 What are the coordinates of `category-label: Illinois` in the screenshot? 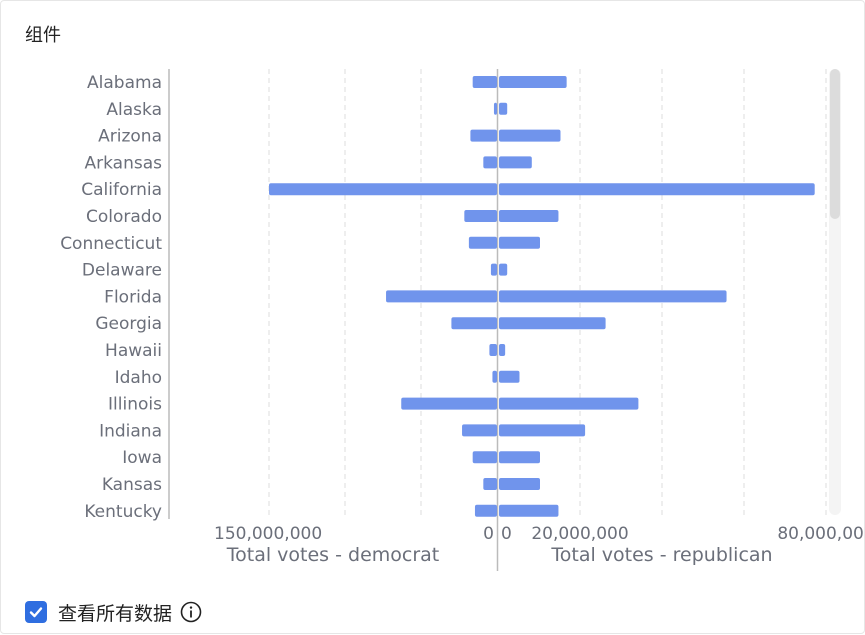 It's located at (135, 405).